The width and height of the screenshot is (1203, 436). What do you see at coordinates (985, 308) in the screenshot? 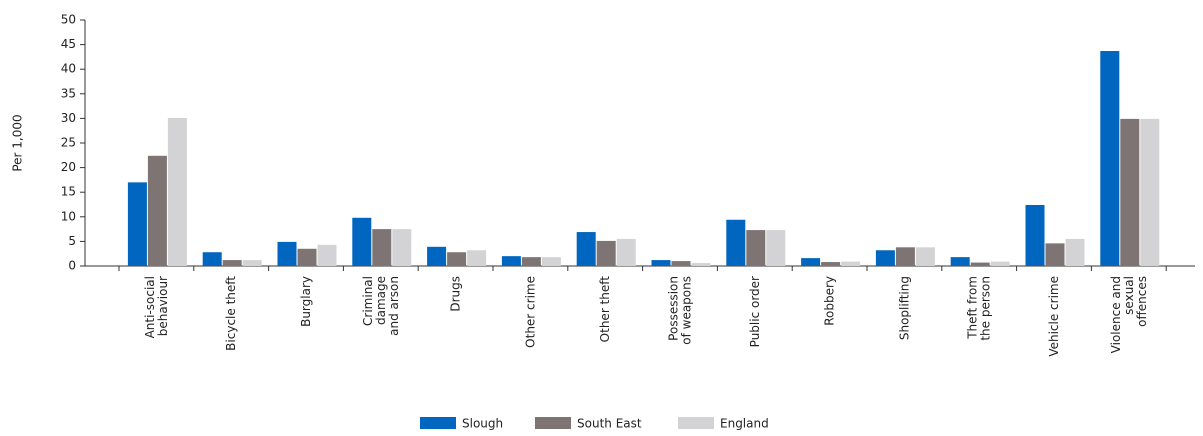
I see `x-tick-label-line: the person` at bounding box center [985, 308].